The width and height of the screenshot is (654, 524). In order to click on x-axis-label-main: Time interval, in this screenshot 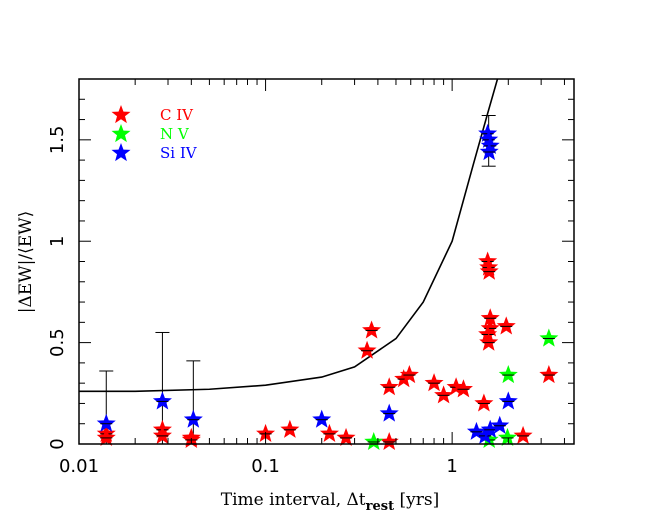, I will do `click(284, 500)`.